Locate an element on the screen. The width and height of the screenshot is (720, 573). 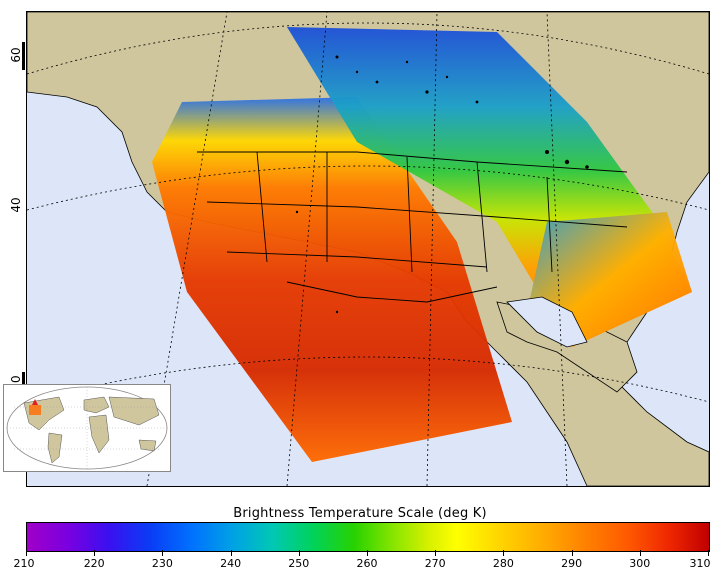
colorbar-tick-label: 220 is located at coordinates (94, 563).